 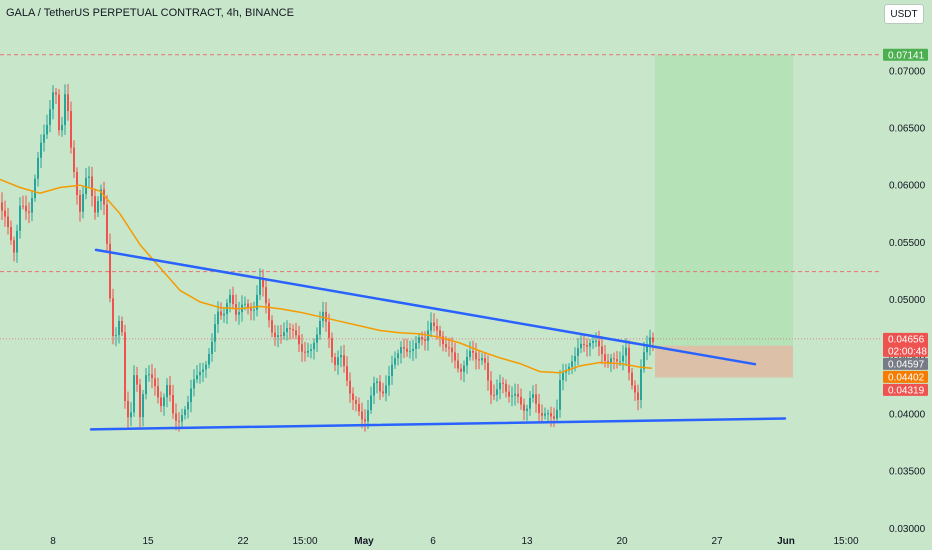 I want to click on x-tick-label: 22, so click(x=243, y=541).